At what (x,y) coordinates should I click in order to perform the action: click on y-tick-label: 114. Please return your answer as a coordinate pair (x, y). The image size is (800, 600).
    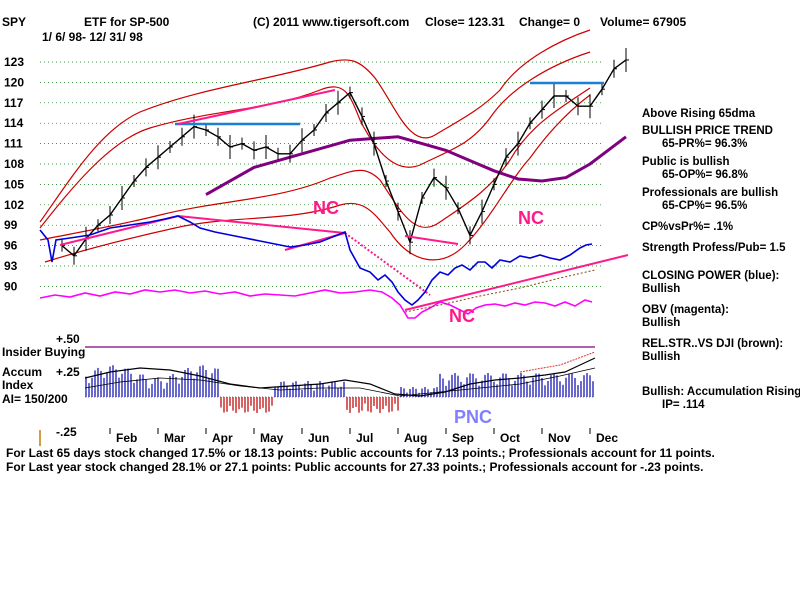
    Looking at the image, I should click on (14, 123).